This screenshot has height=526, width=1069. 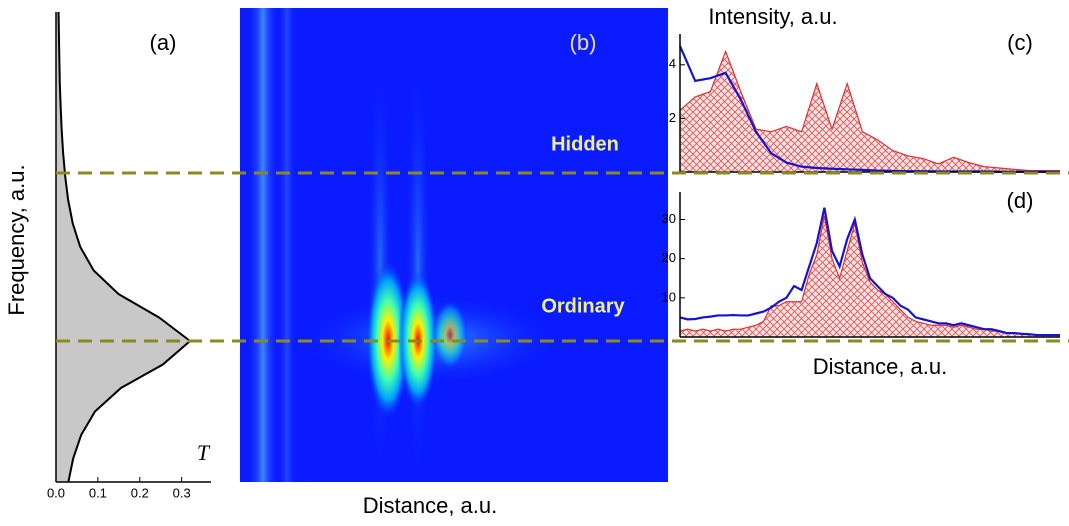 I want to click on x-tick-label: 0.3, so click(x=182, y=492).